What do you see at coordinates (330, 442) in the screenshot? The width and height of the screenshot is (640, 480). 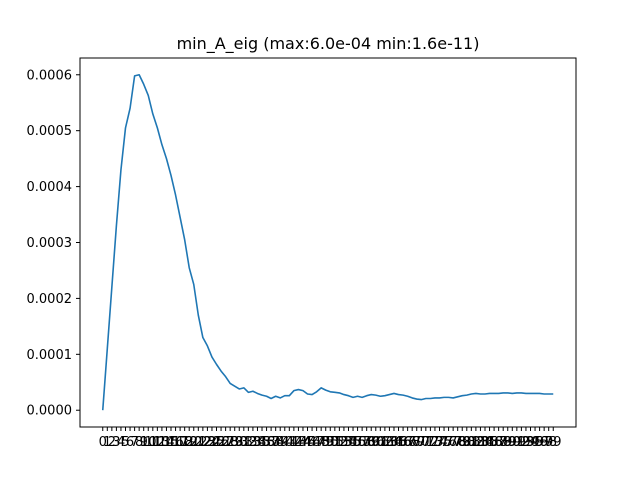 I see `x-tick-label: 50` at bounding box center [330, 442].